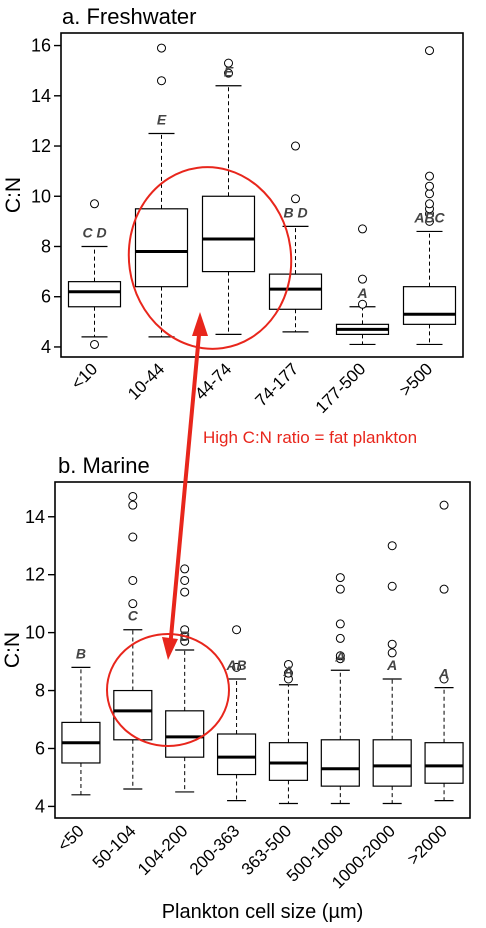  Describe the element at coordinates (341, 388) in the screenshot. I see `x-tick-label: 177-500` at that location.